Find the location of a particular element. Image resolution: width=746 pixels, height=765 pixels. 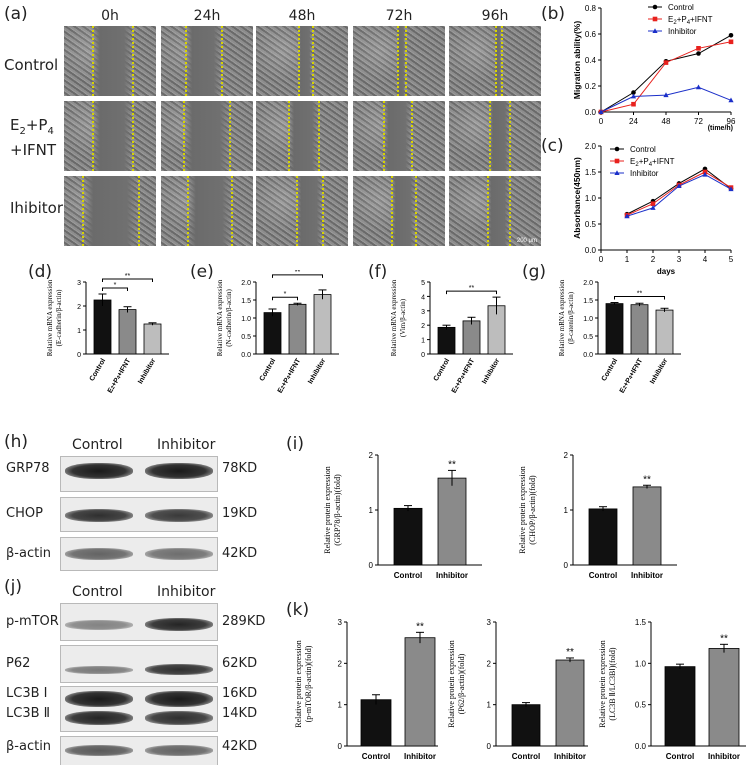

panel-label-i: (i) is located at coordinates (295, 444).